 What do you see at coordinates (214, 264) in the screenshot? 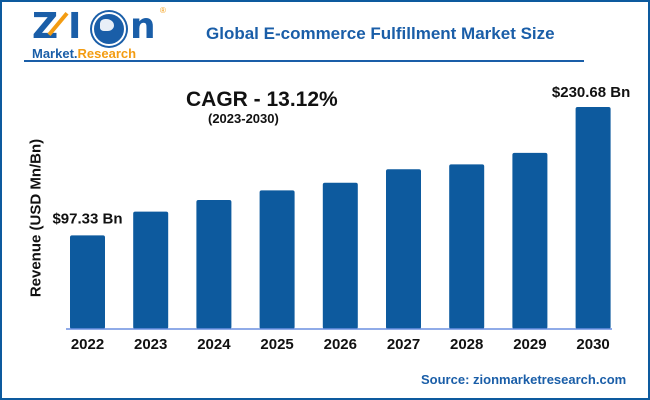
I see `bar-2024` at bounding box center [214, 264].